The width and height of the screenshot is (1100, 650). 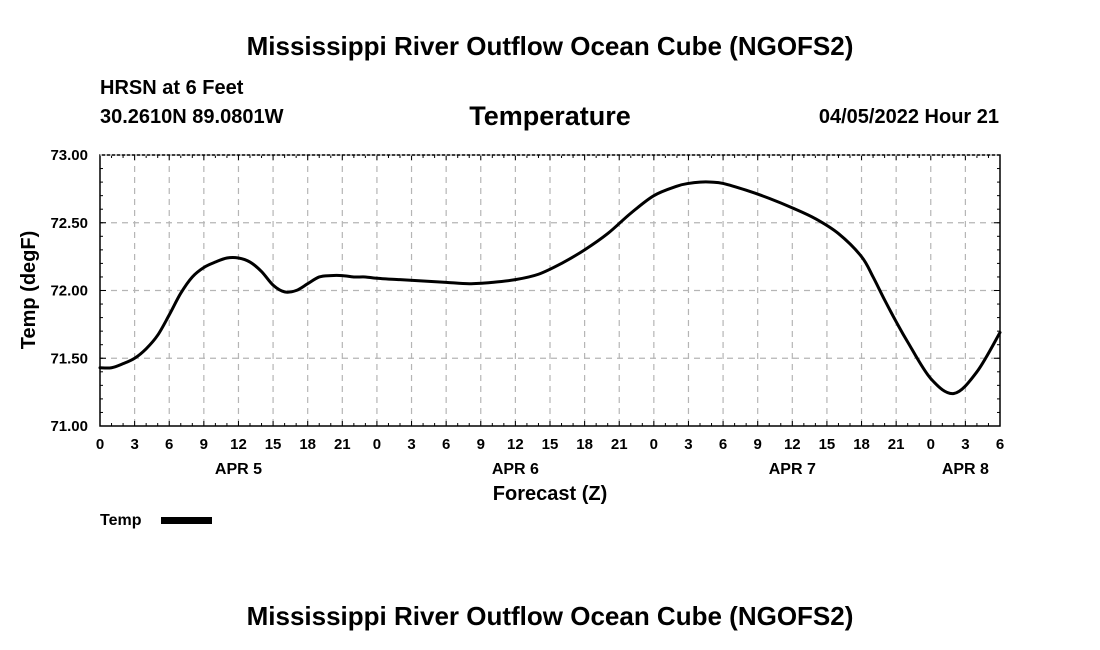 What do you see at coordinates (515, 469) in the screenshot?
I see `x-day-label: APR 6` at bounding box center [515, 469].